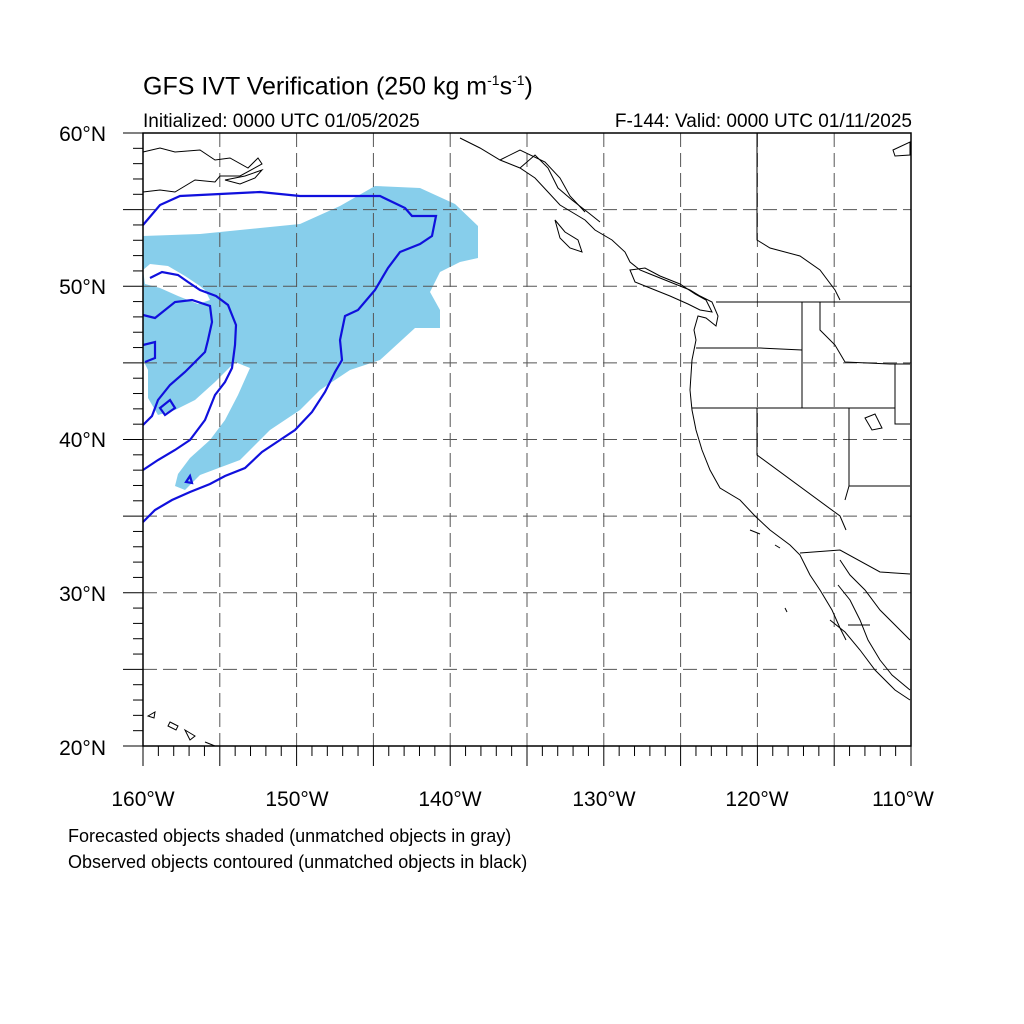 Image resolution: width=1024 pixels, height=1024 pixels. What do you see at coordinates (82, 748) in the screenshot?
I see `lat-label-20: 20°N` at bounding box center [82, 748].